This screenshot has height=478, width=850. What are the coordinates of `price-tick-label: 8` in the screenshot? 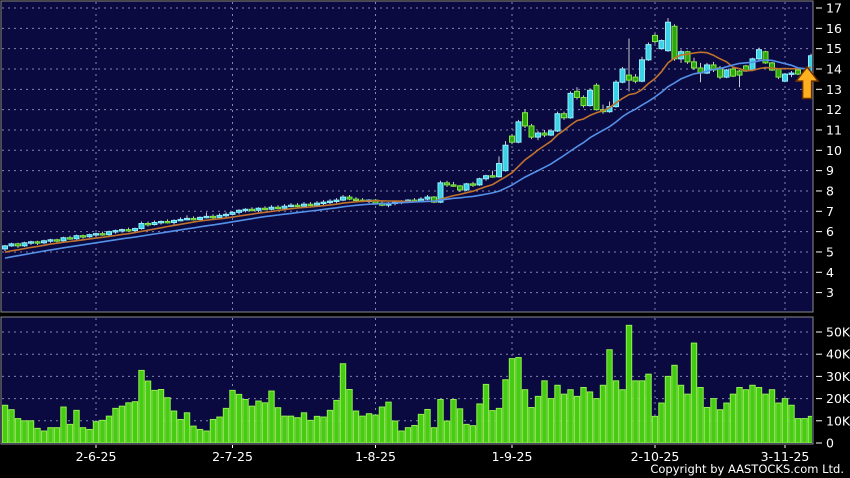 It's located at (830, 190).